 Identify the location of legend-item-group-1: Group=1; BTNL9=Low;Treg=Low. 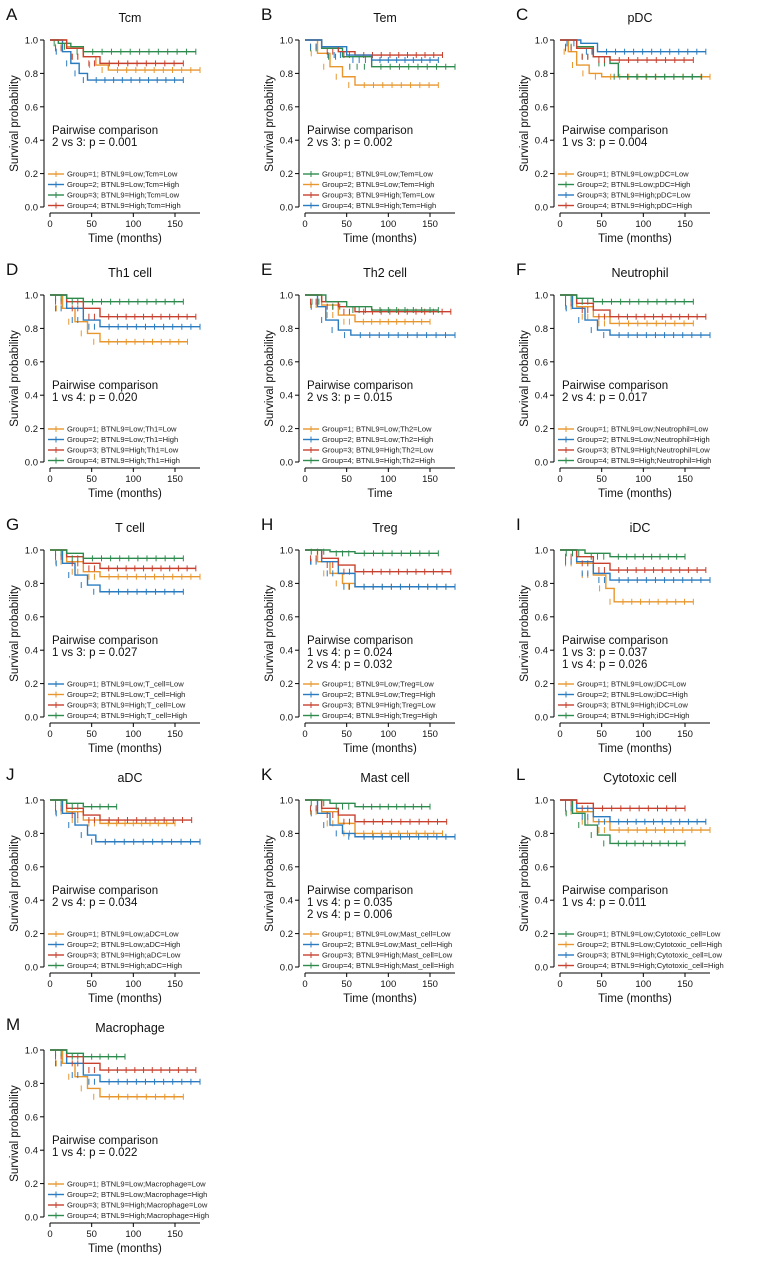
(368, 684).